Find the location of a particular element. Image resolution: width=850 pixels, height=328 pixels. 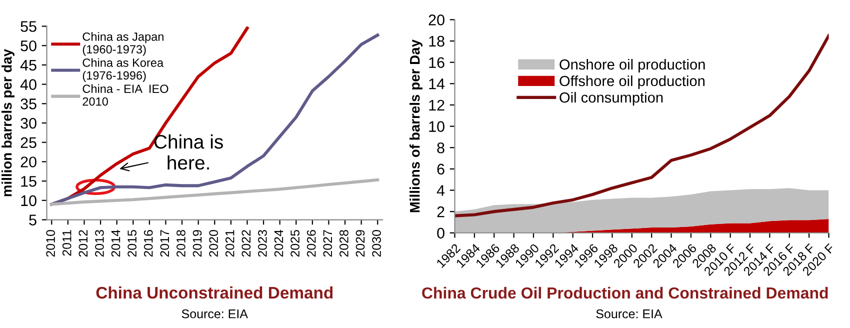

y-tick-label: 4 is located at coordinates (440, 190).